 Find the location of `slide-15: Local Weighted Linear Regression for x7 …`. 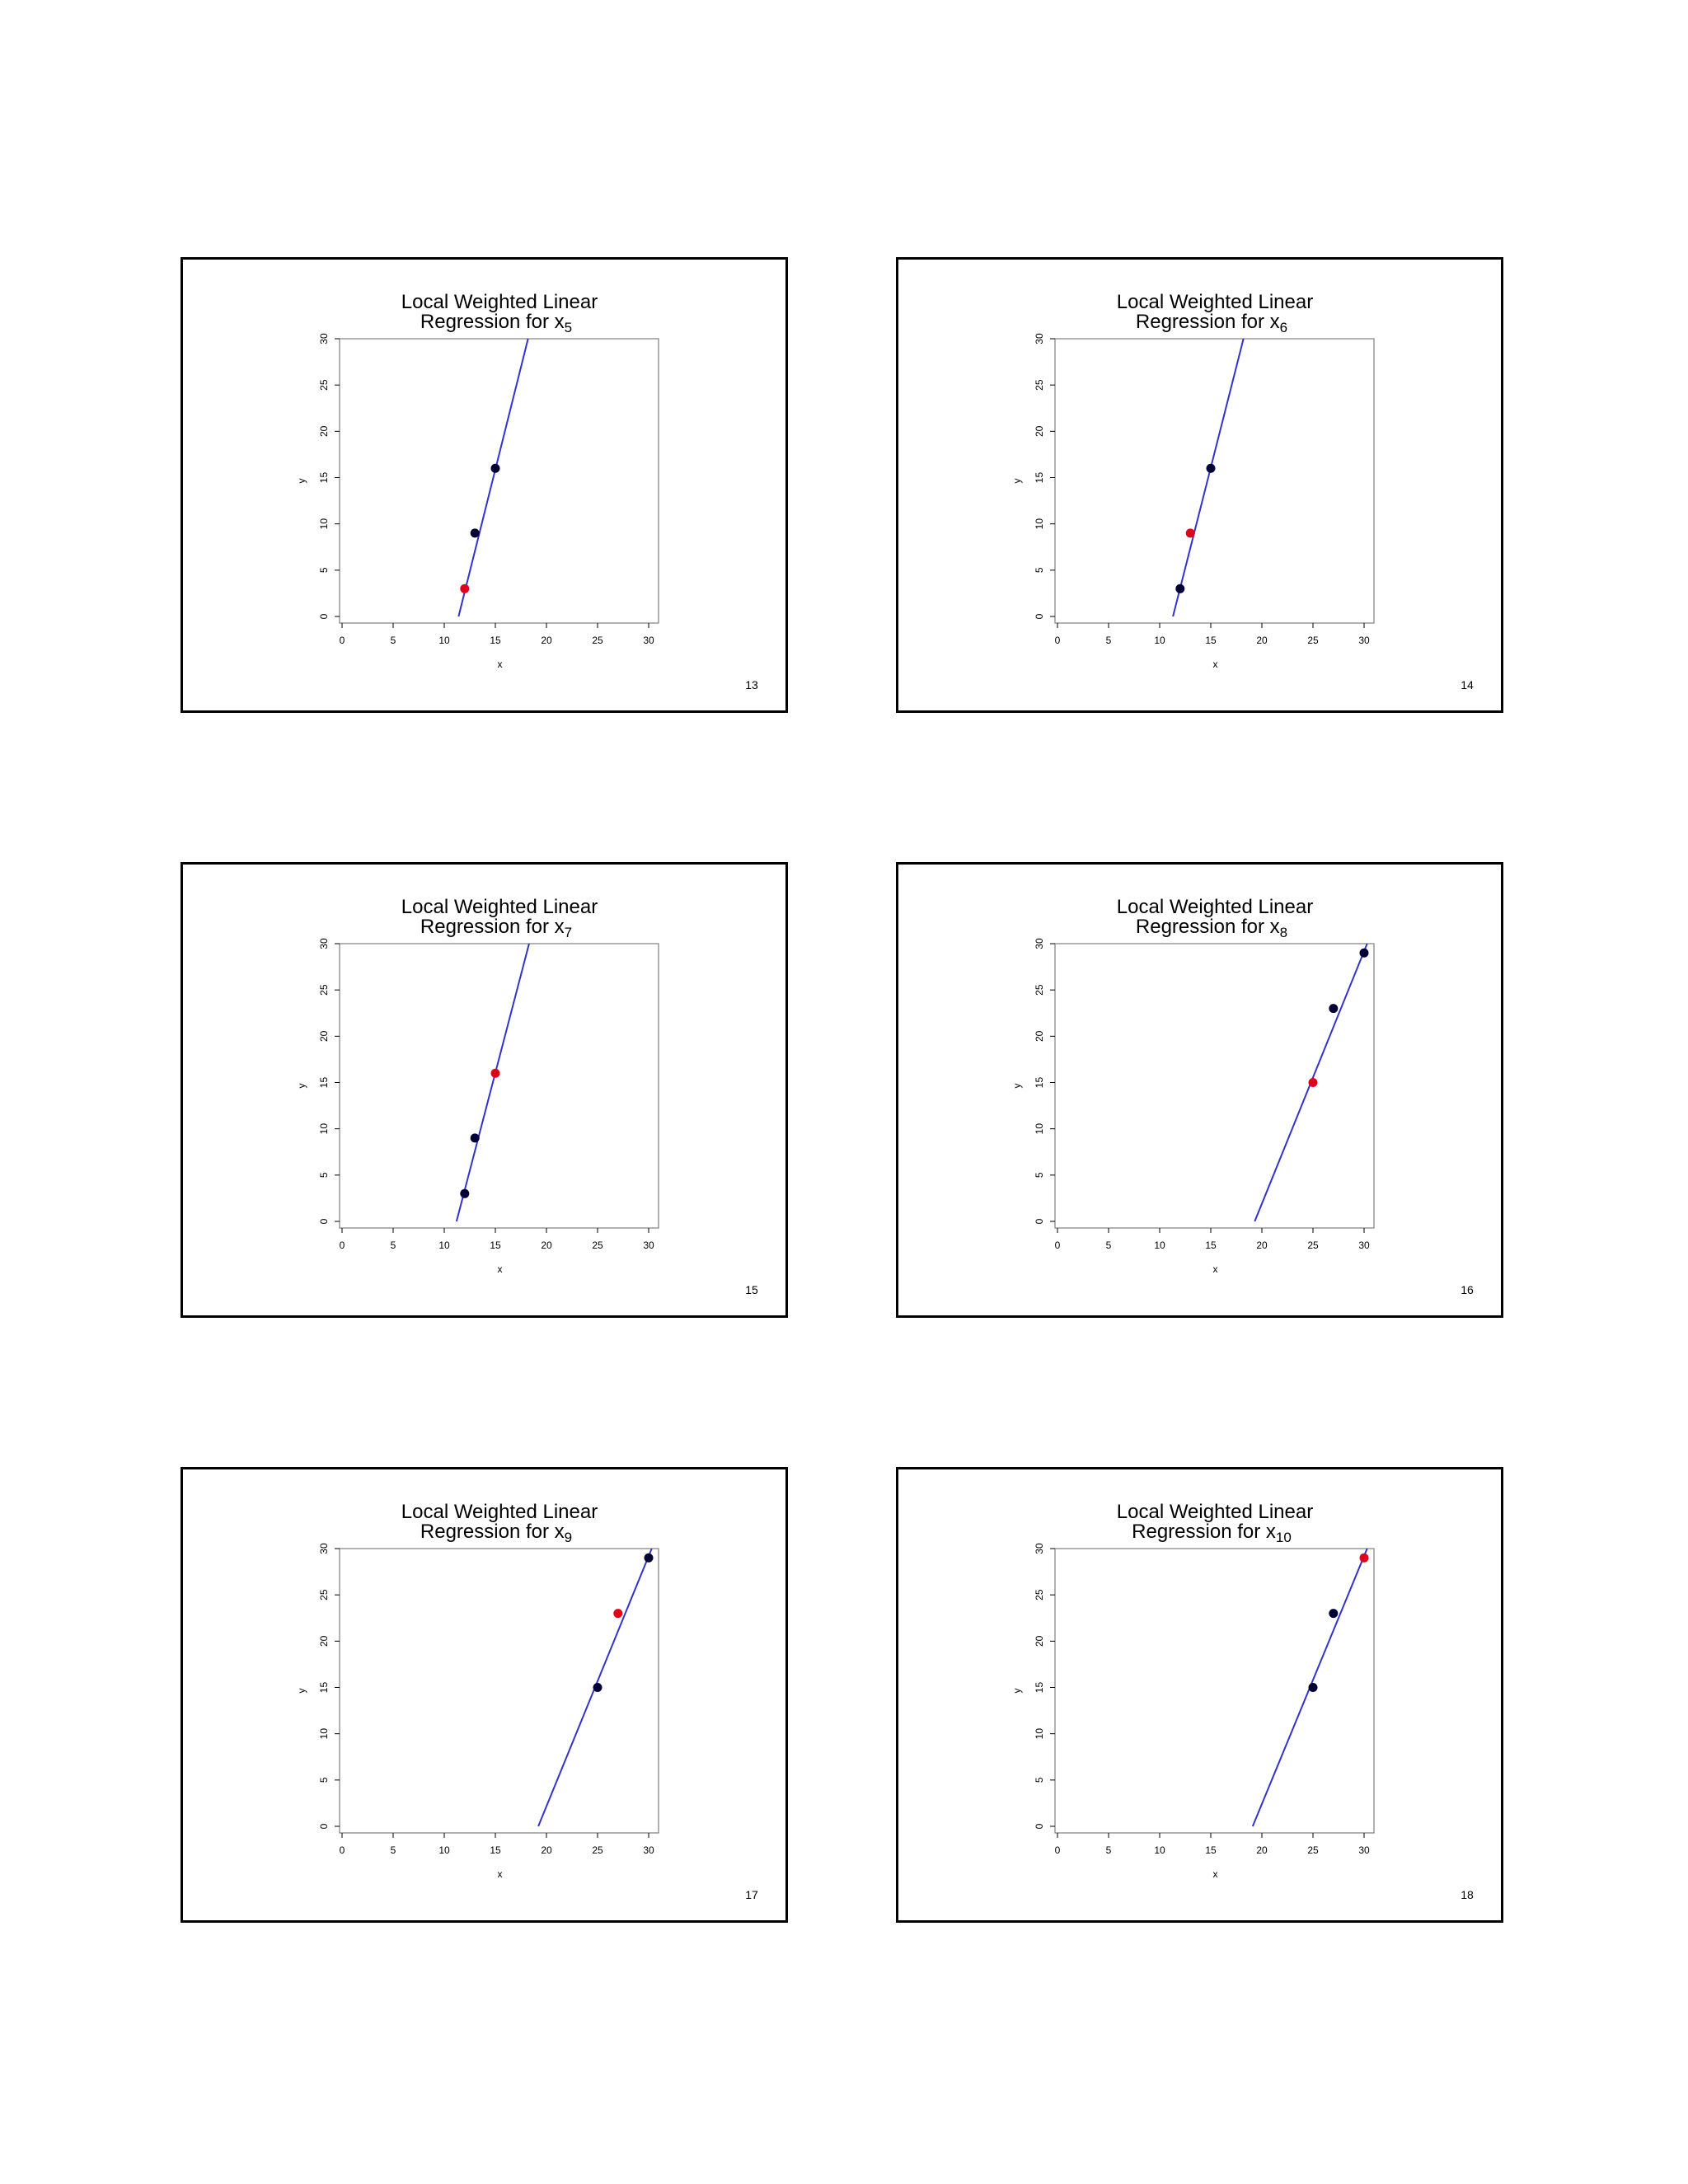

slide-15: Local Weighted Linear Regression for x7 … is located at coordinates (485, 1090).